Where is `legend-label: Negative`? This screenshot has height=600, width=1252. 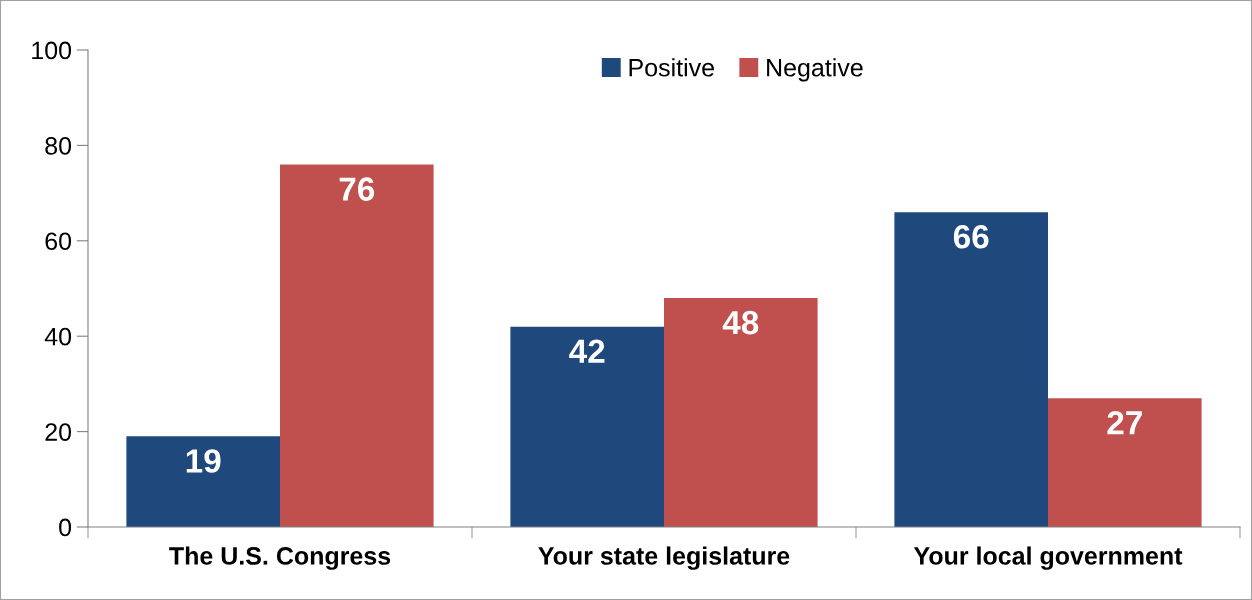 legend-label: Negative is located at coordinates (815, 70).